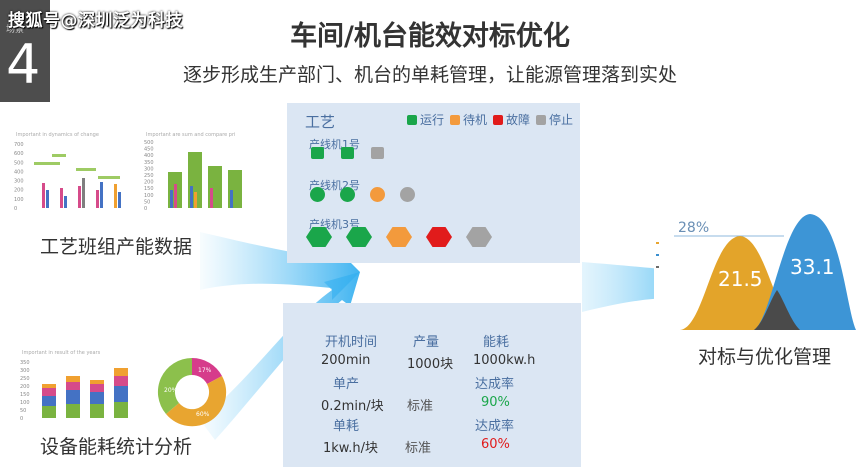  I want to click on watermark-text: 搜狐号@深圳泛为科技, so click(95, 21).